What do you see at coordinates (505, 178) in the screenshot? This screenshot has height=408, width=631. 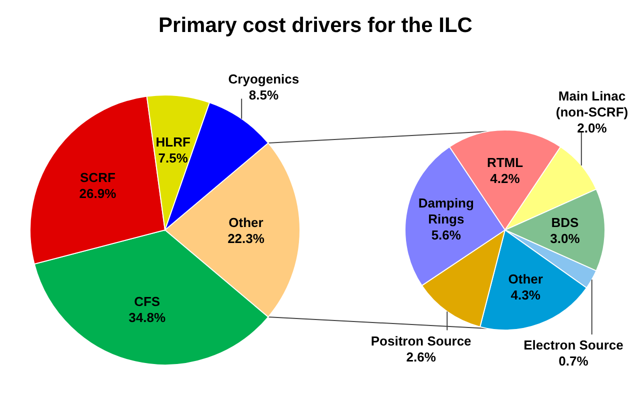 I see `data-label: 4.2%` at bounding box center [505, 178].